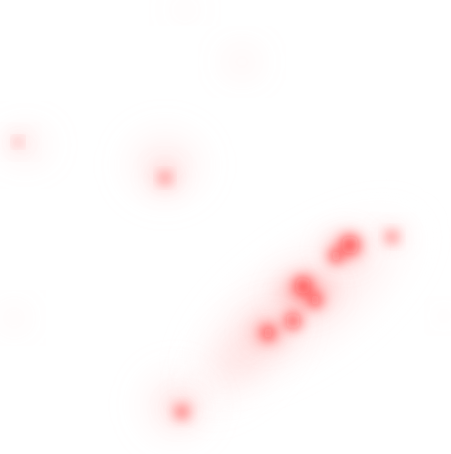 The image size is (451, 454). What do you see at coordinates (442, 316) in the screenshot?
I see `density-cluster-right-edge` at bounding box center [442, 316].